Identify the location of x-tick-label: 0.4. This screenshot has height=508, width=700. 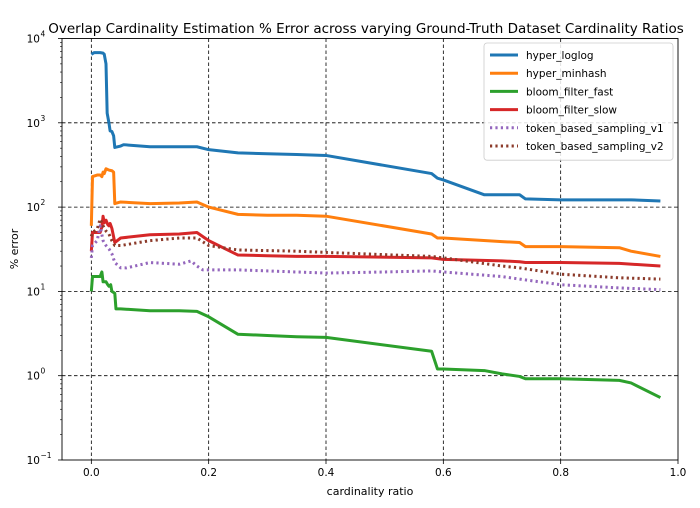
(326, 473).